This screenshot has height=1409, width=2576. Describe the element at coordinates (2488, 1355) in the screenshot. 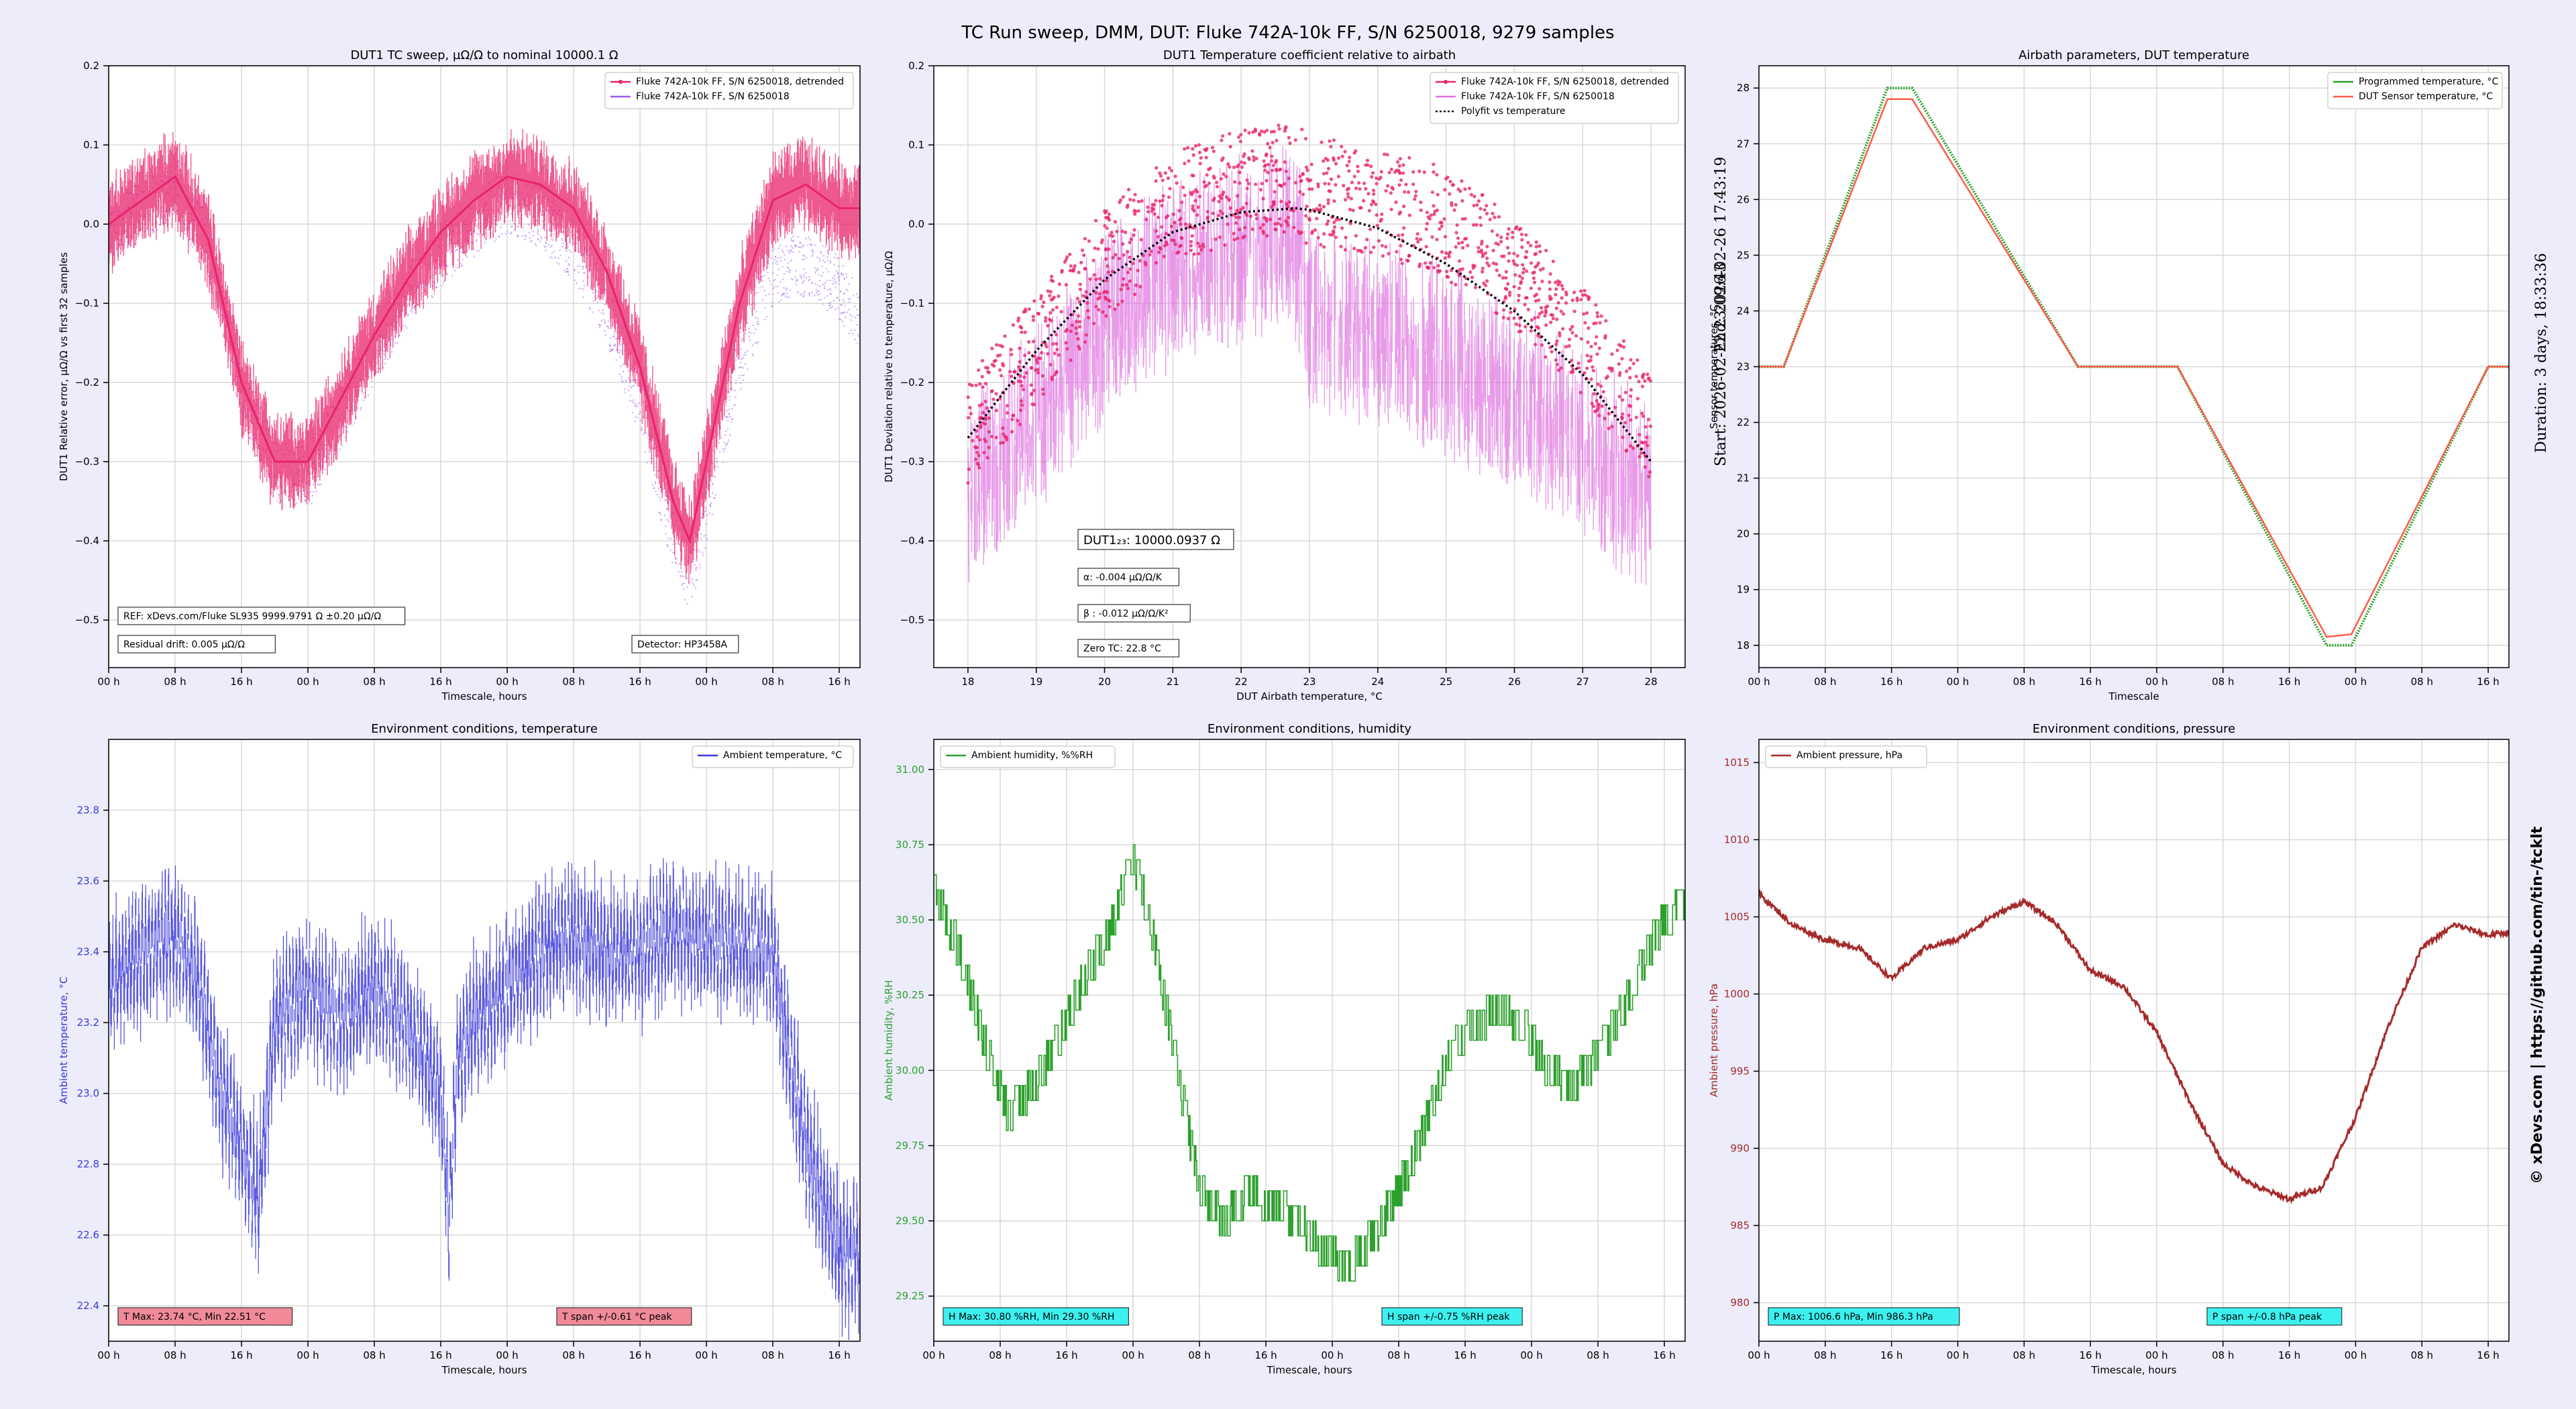

I see `x-tick-label: 16 h` at that location.